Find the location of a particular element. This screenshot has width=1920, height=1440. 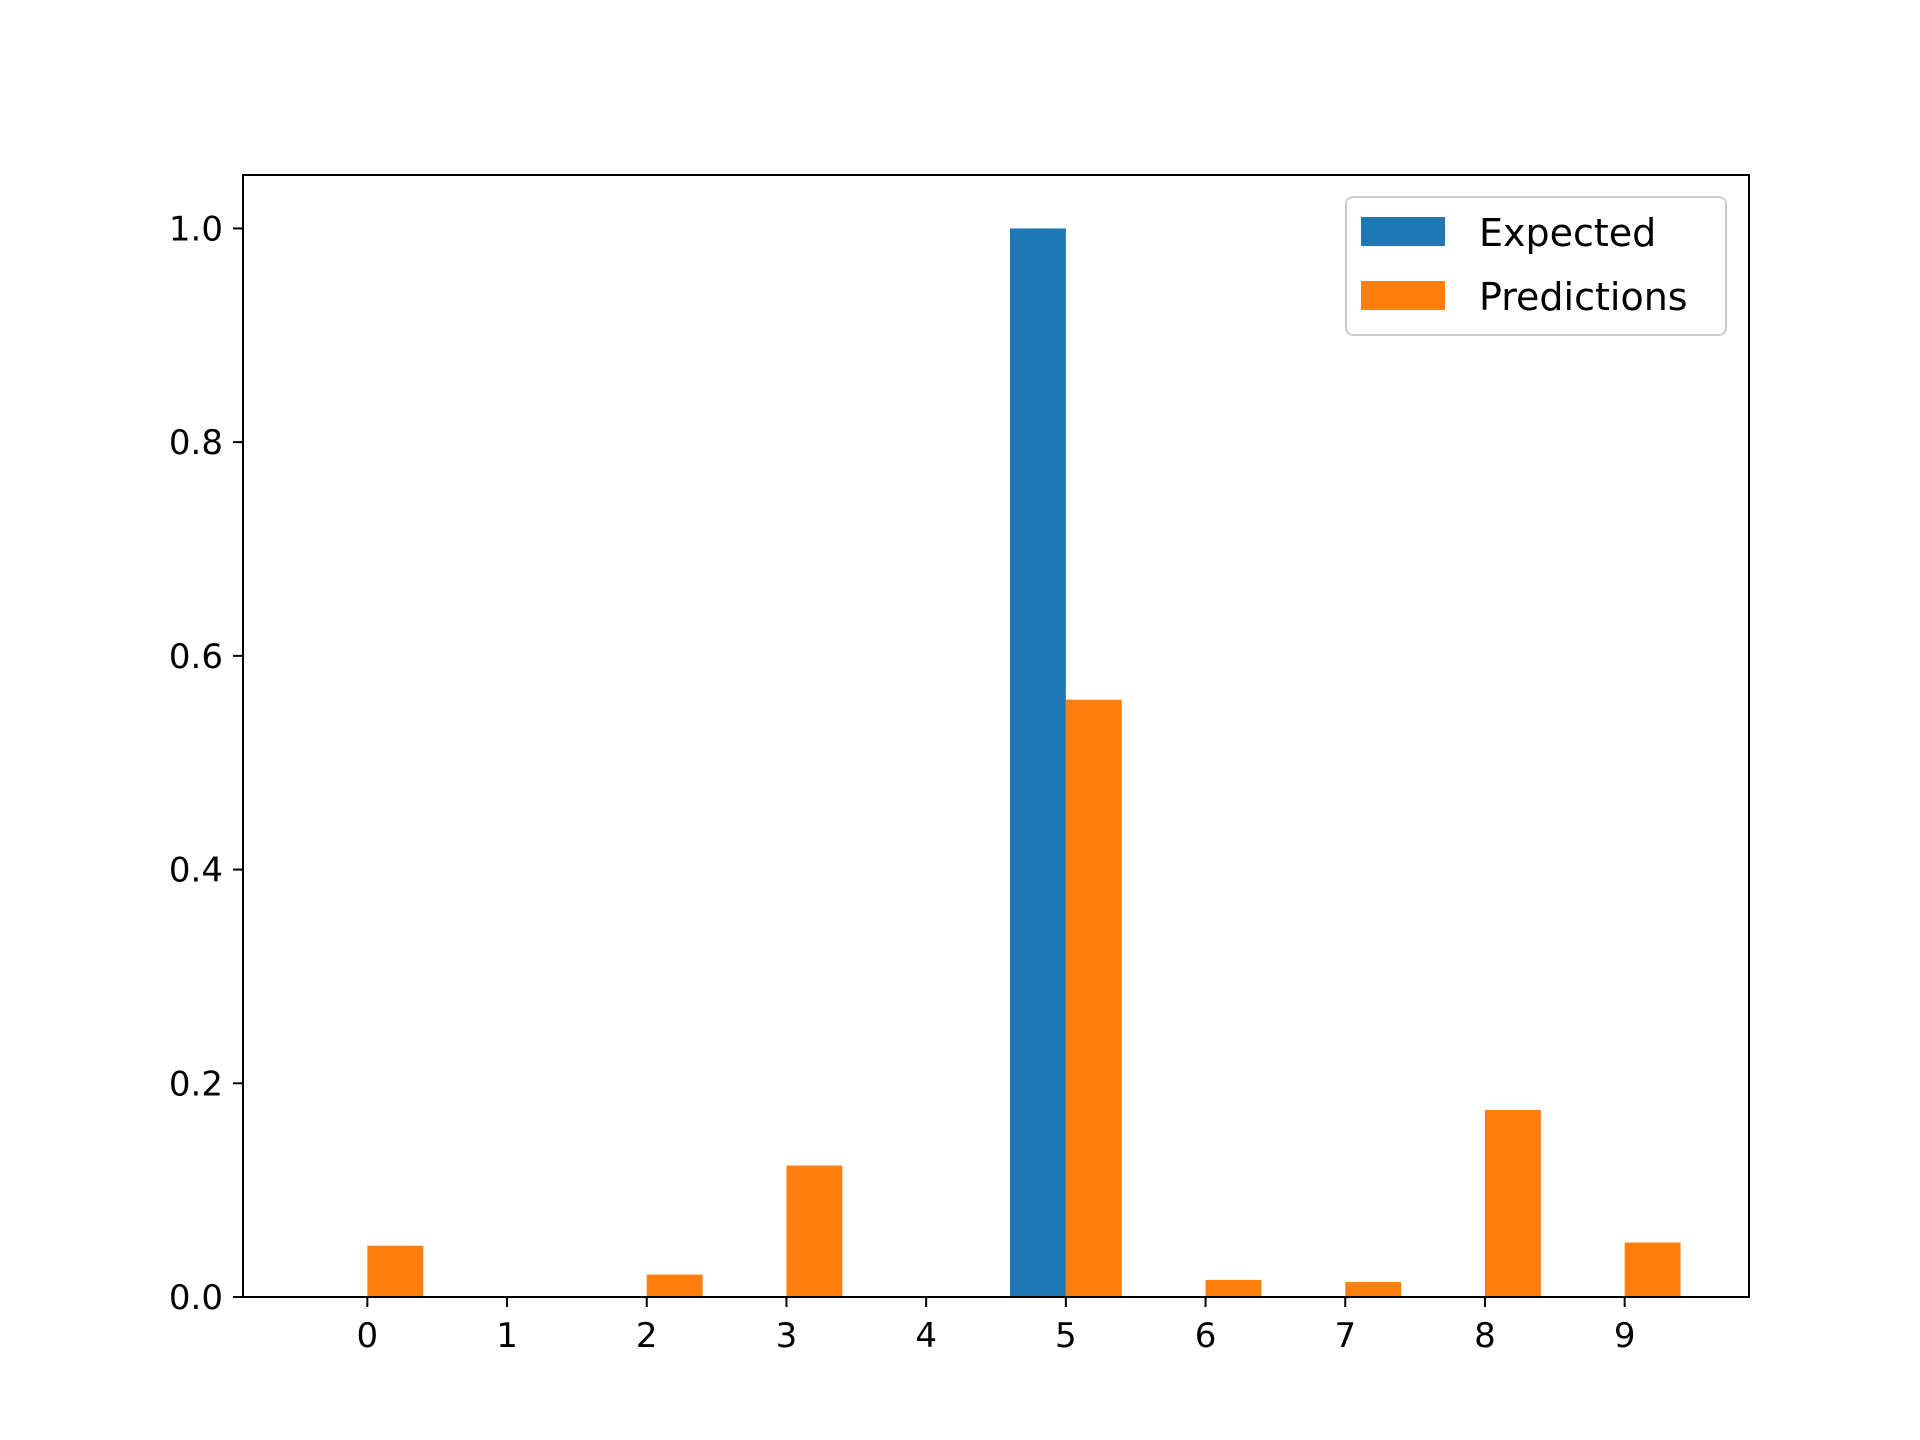

x-tick-label-4: 4 is located at coordinates (926, 1336).